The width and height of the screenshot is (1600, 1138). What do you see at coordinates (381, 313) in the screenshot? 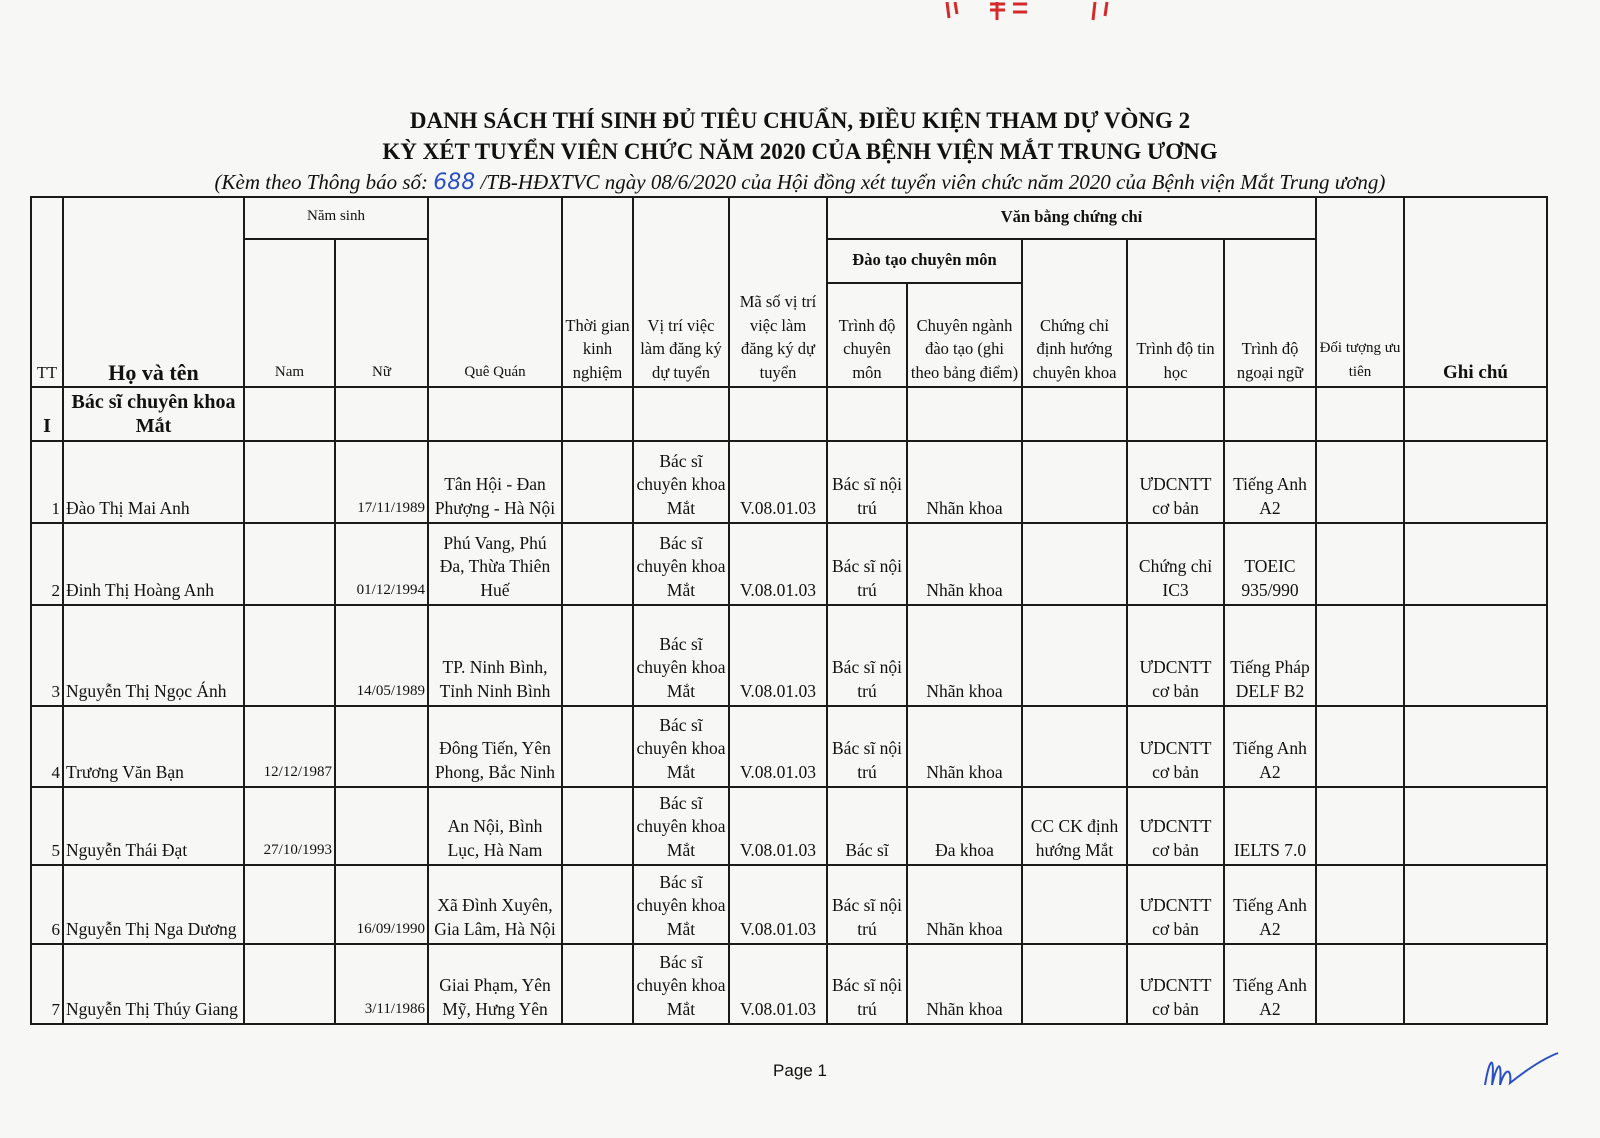
I see `col-female: Nữ` at bounding box center [381, 313].